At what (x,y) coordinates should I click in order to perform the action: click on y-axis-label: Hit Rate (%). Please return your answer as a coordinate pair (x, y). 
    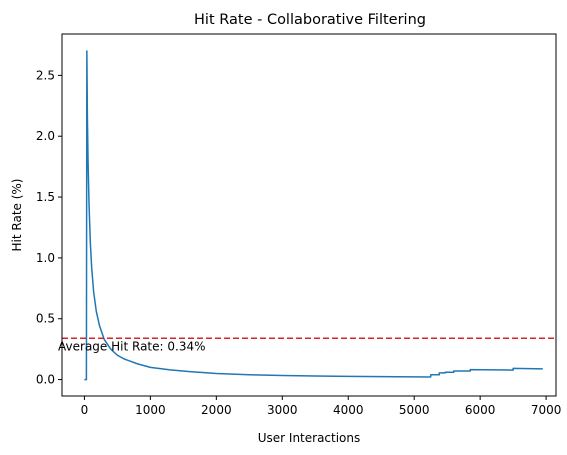
    Looking at the image, I should click on (17, 215).